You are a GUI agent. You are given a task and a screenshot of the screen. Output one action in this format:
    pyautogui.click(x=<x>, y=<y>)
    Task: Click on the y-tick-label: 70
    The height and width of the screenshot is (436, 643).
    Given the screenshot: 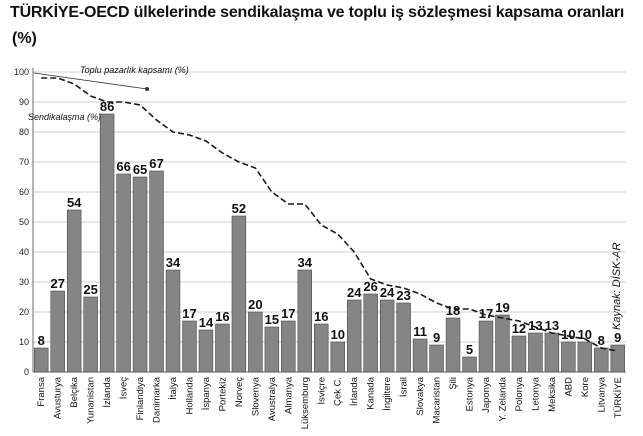 What is the action you would take?
    pyautogui.click(x=24, y=162)
    